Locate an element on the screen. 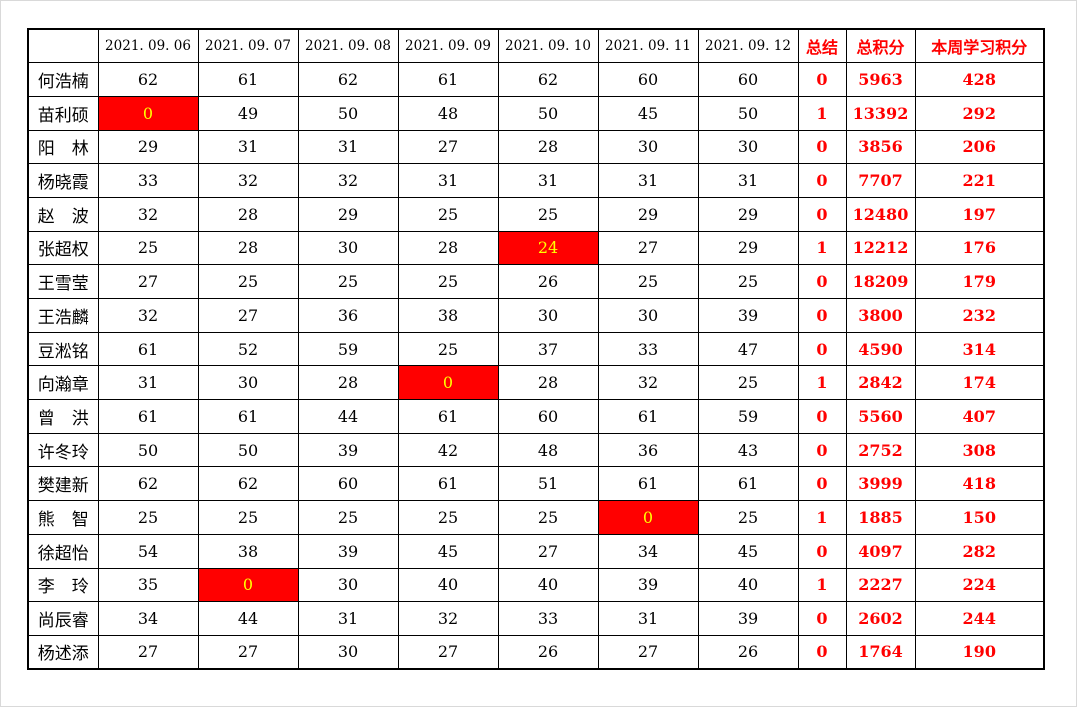 The image size is (1077, 707). week-points-cell: 224 is located at coordinates (979, 585).